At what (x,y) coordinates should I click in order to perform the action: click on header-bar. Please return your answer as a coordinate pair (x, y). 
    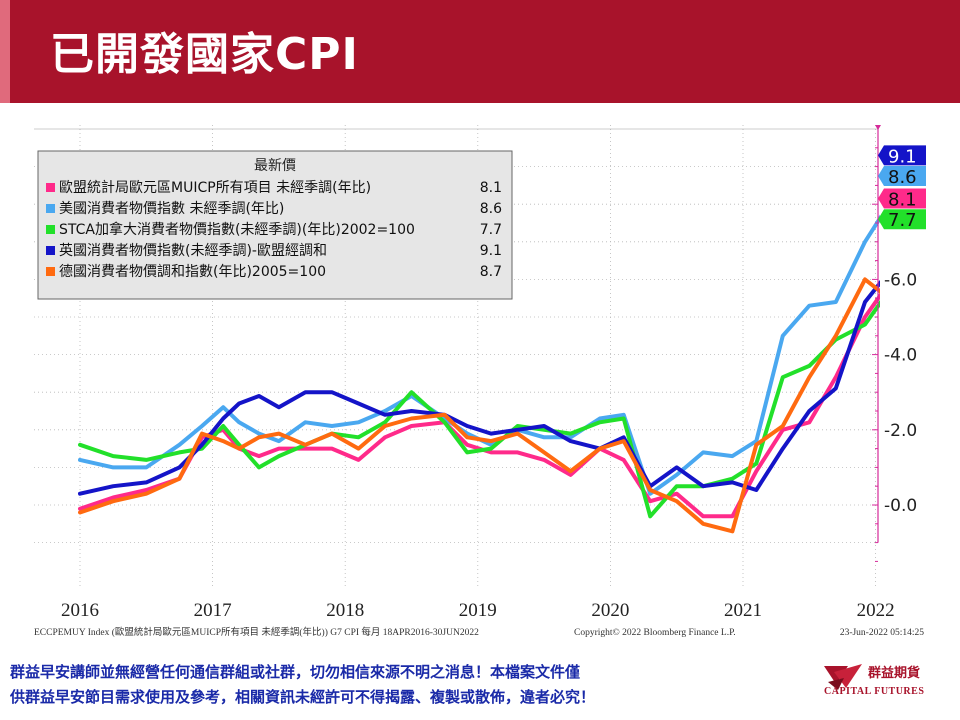
    Looking at the image, I should click on (480, 51).